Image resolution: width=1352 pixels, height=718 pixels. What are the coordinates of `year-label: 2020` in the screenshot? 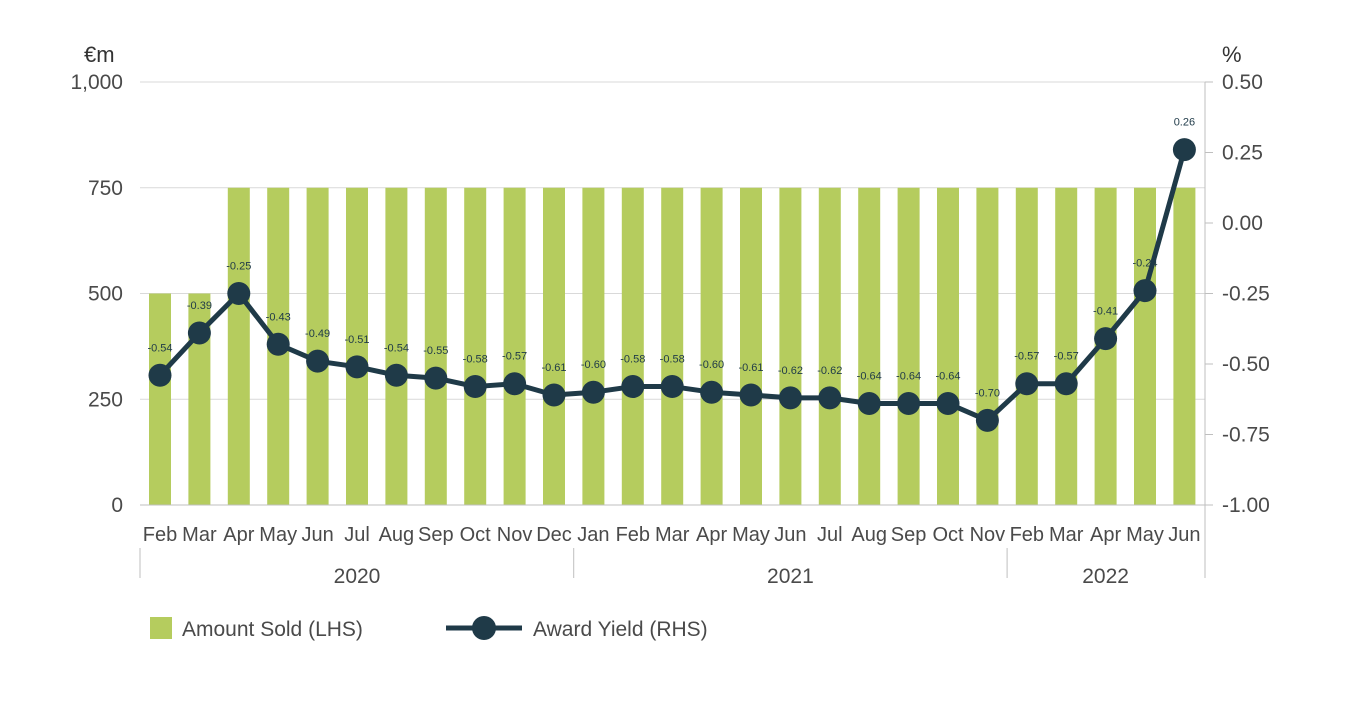 It's located at (357, 576).